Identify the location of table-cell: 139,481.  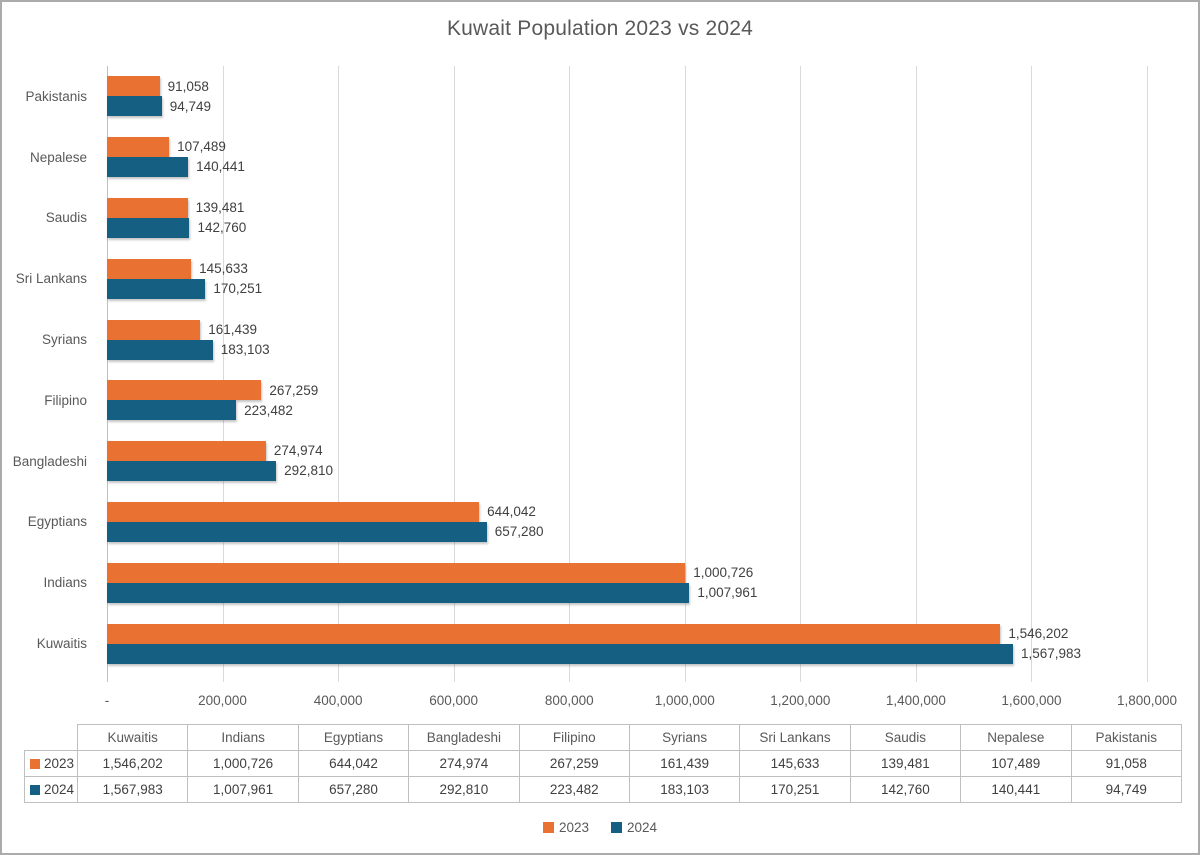
(905, 763).